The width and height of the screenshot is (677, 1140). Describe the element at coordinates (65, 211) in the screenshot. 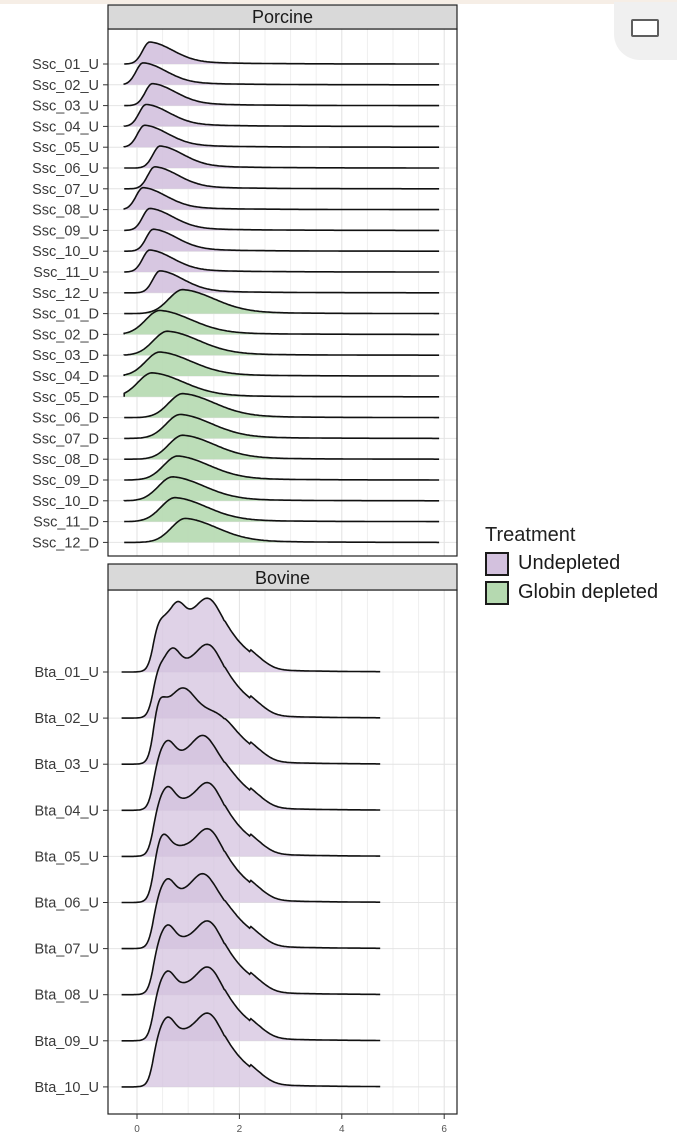

I see `y-tick-label: Ssc_08_U` at that location.